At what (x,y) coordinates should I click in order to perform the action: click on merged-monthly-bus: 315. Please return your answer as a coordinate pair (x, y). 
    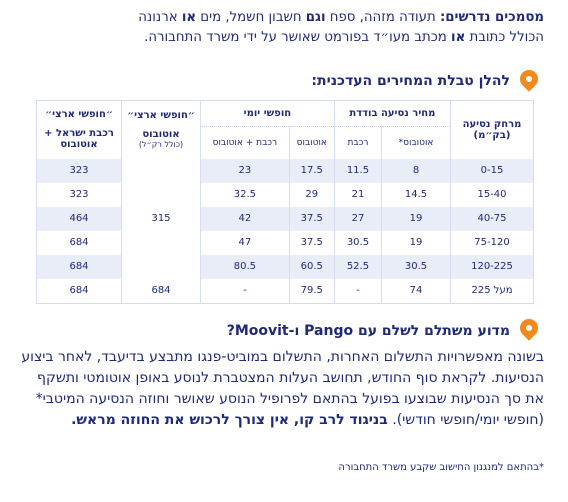
    Looking at the image, I should click on (161, 218).